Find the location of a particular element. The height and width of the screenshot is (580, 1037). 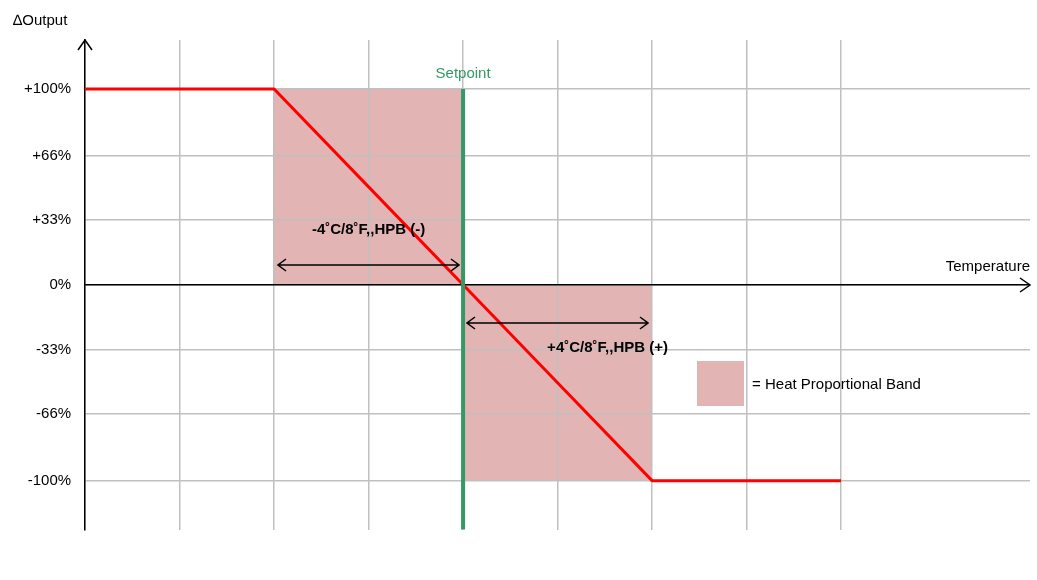

y-tick-label: -100% is located at coordinates (49, 479).